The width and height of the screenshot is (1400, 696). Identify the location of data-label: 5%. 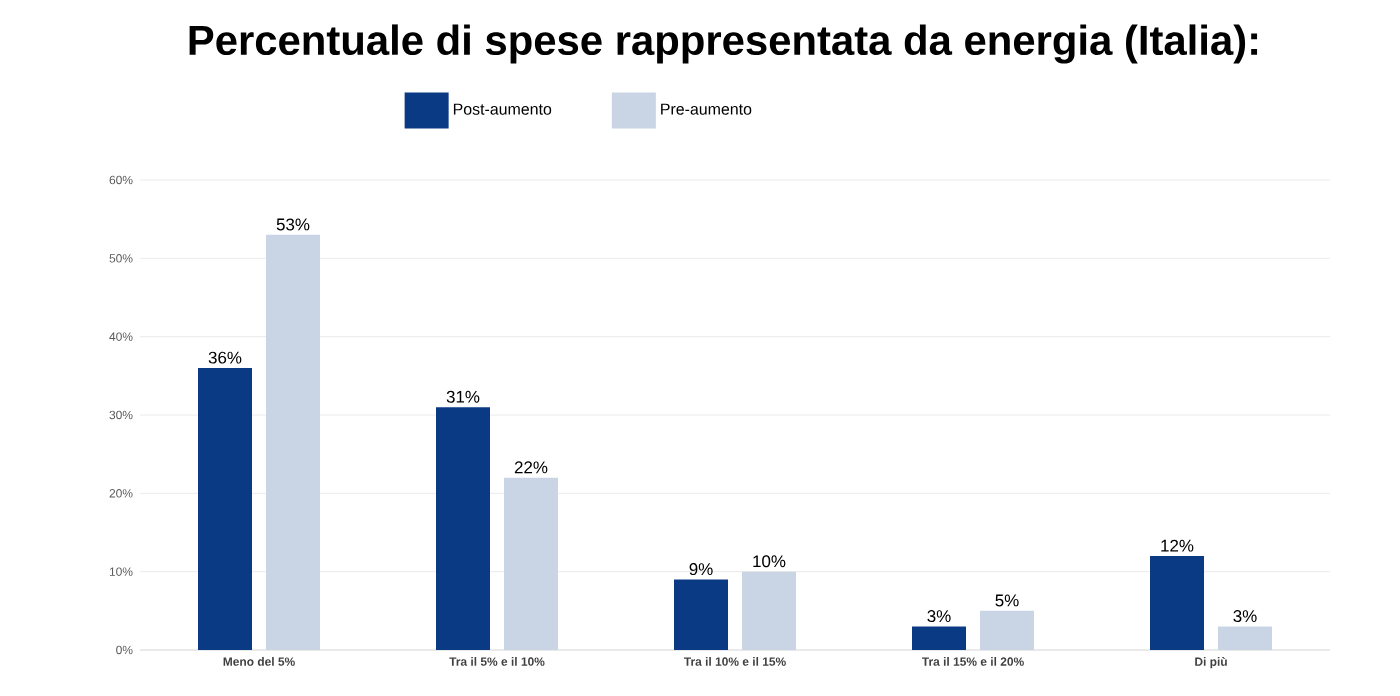
(1007, 600).